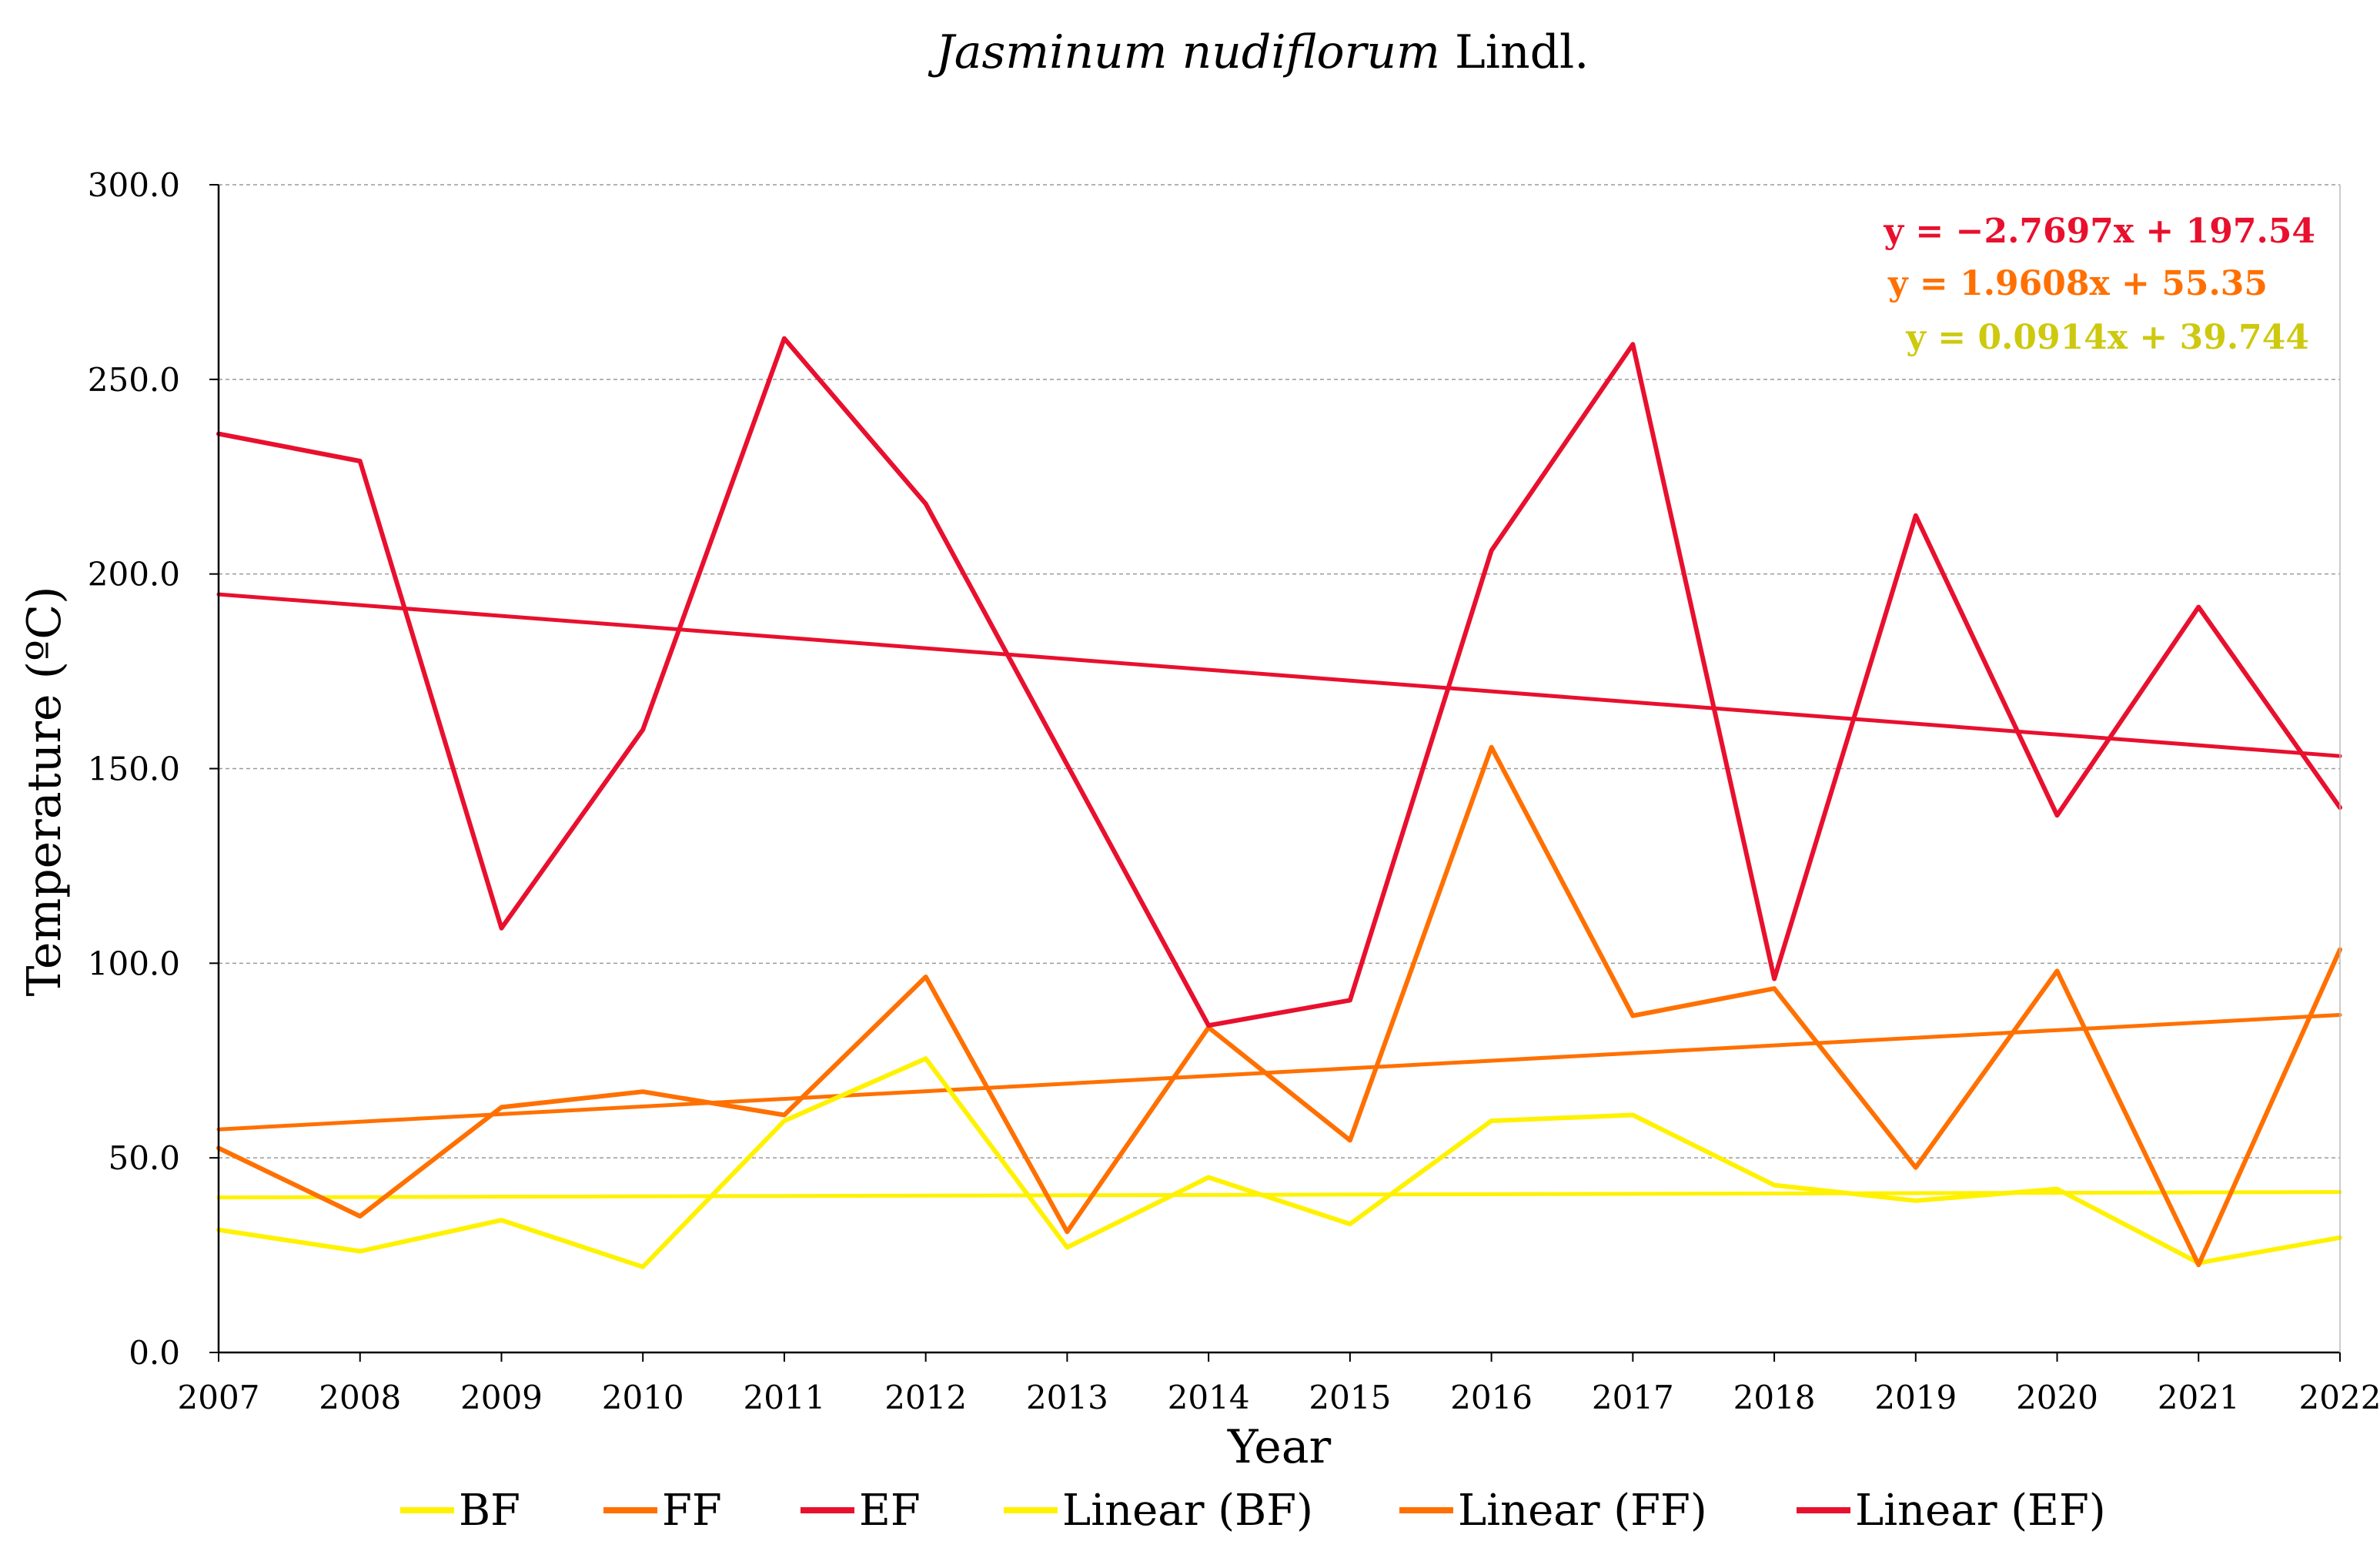 The height and width of the screenshot is (1558, 2380). What do you see at coordinates (134, 574) in the screenshot?
I see `y-tick-label: 200.0` at bounding box center [134, 574].